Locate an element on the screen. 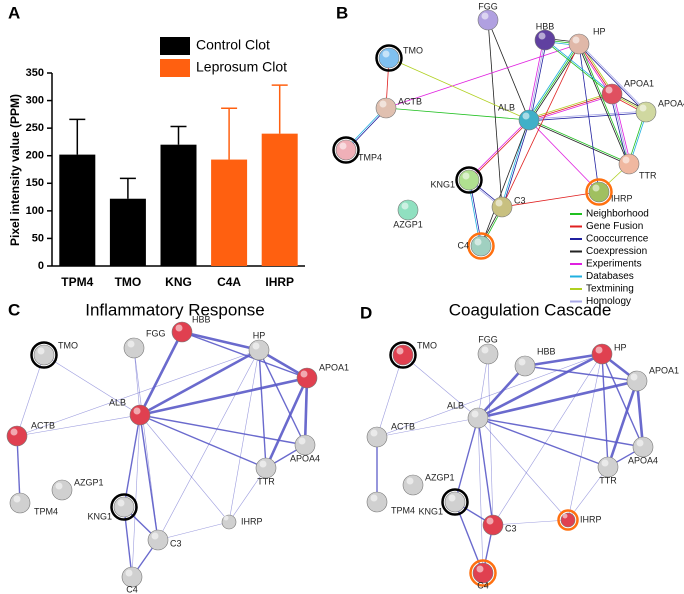 This screenshot has width=684, height=594. y-tick-label: 50 is located at coordinates (38, 238).